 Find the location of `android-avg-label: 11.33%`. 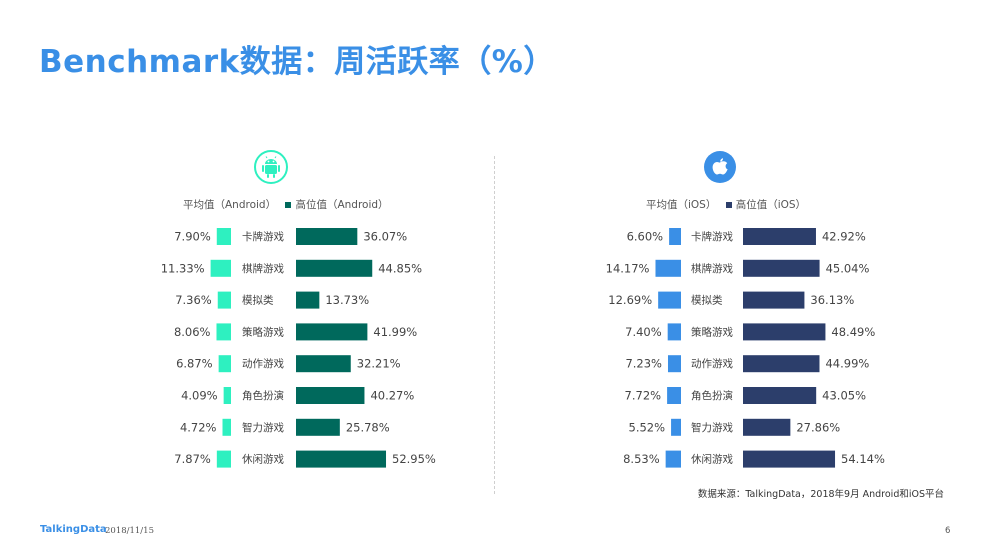

android-avg-label: 11.33% is located at coordinates (183, 268).